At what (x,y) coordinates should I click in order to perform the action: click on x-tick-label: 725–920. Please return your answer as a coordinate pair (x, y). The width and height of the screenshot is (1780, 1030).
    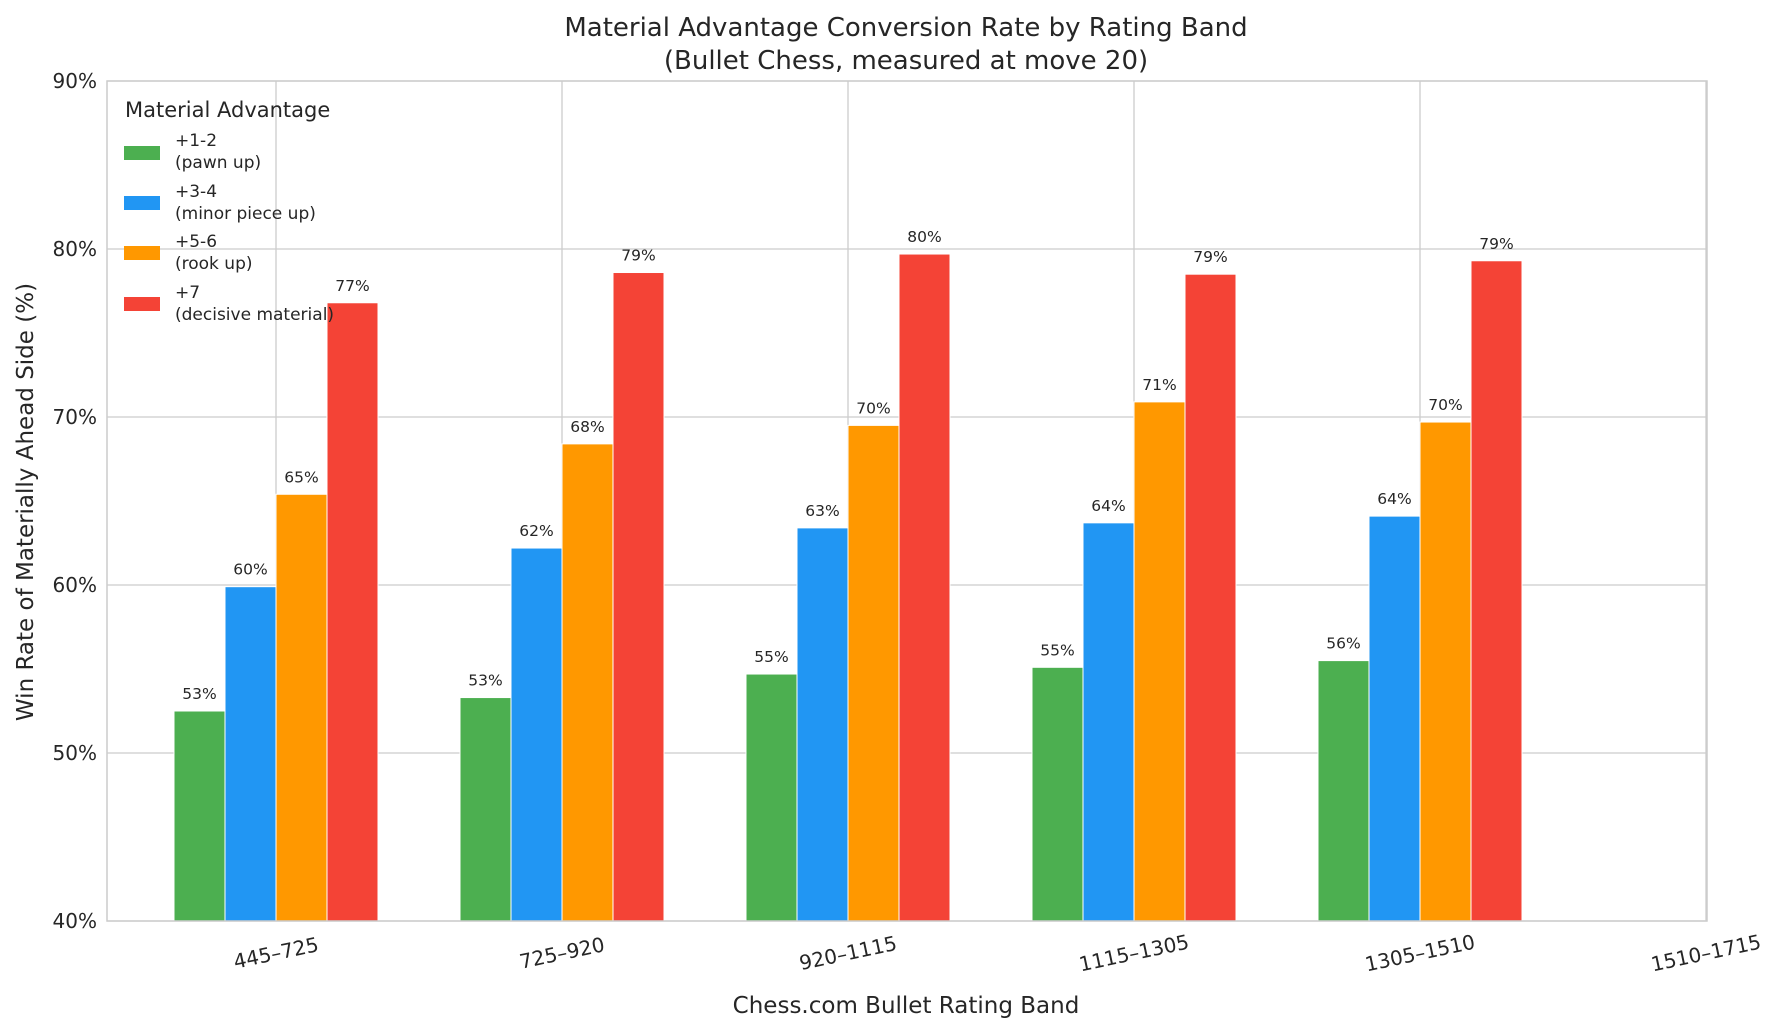
    Looking at the image, I should click on (561, 952).